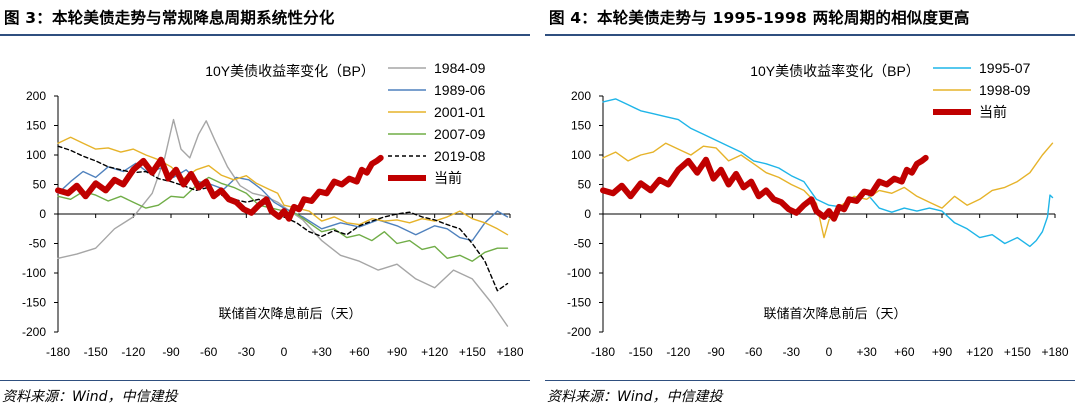 This screenshot has height=414, width=1080. I want to click on legend-label: 1995-07, so click(1005, 68).